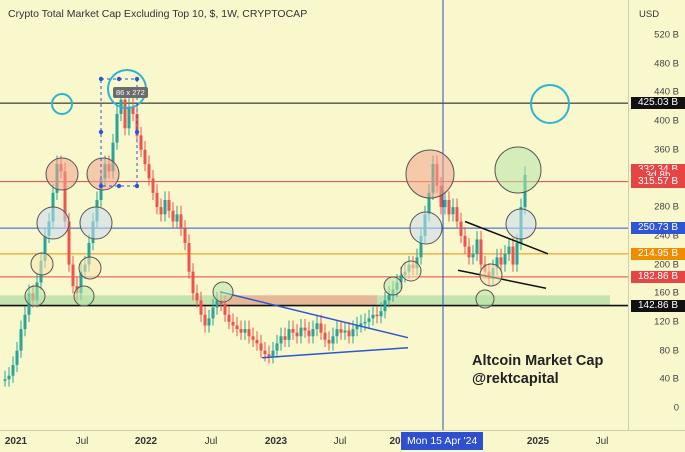 Image resolution: width=685 pixels, height=452 pixels. I want to click on measure-tooltip: 86 x 272, so click(130, 92).